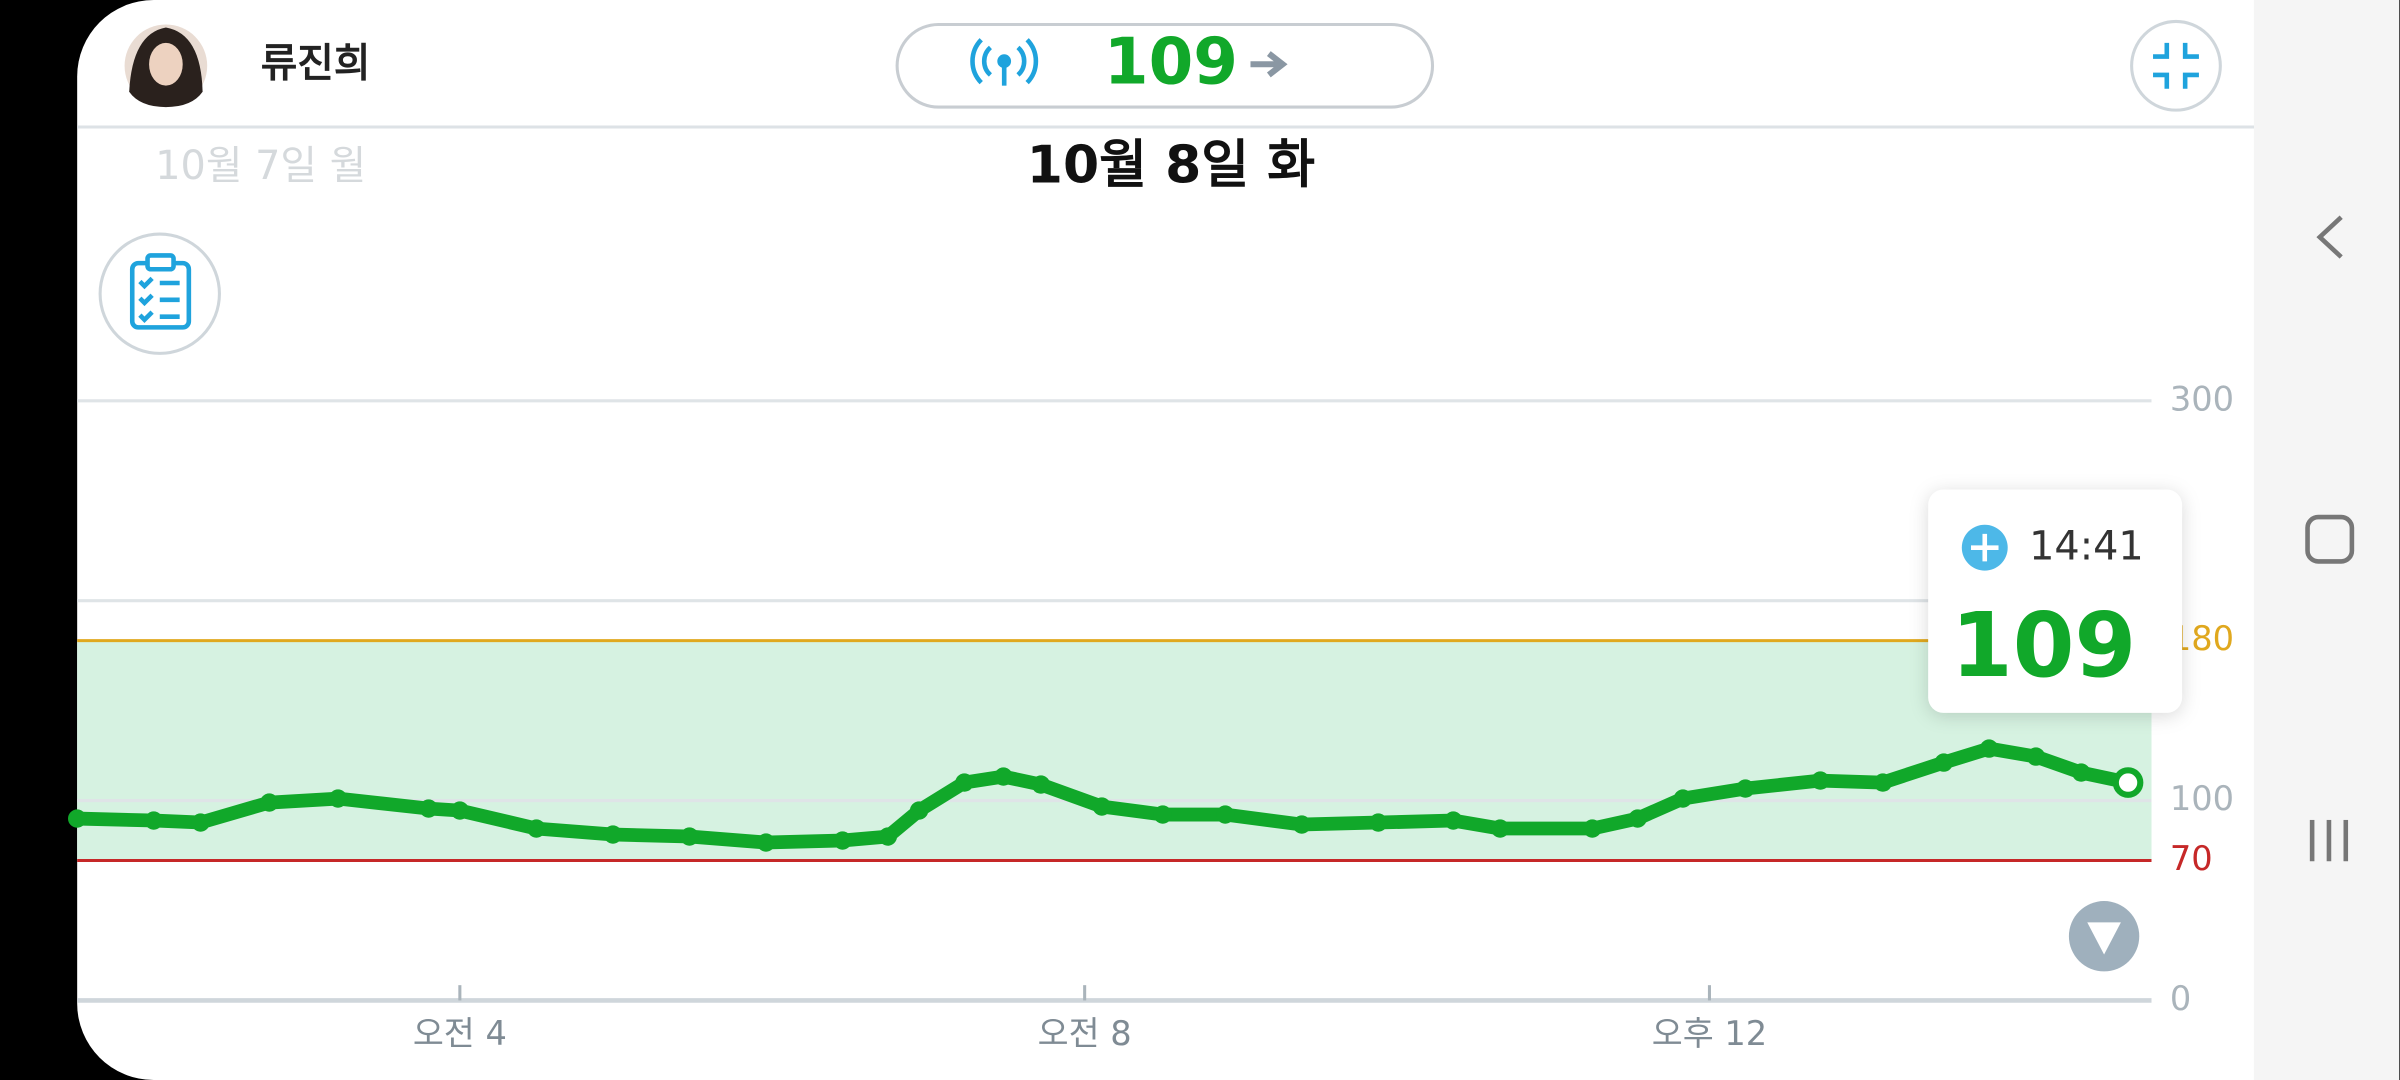 The width and height of the screenshot is (2400, 1080). What do you see at coordinates (1004, 62) in the screenshot?
I see `signal-icon` at bounding box center [1004, 62].